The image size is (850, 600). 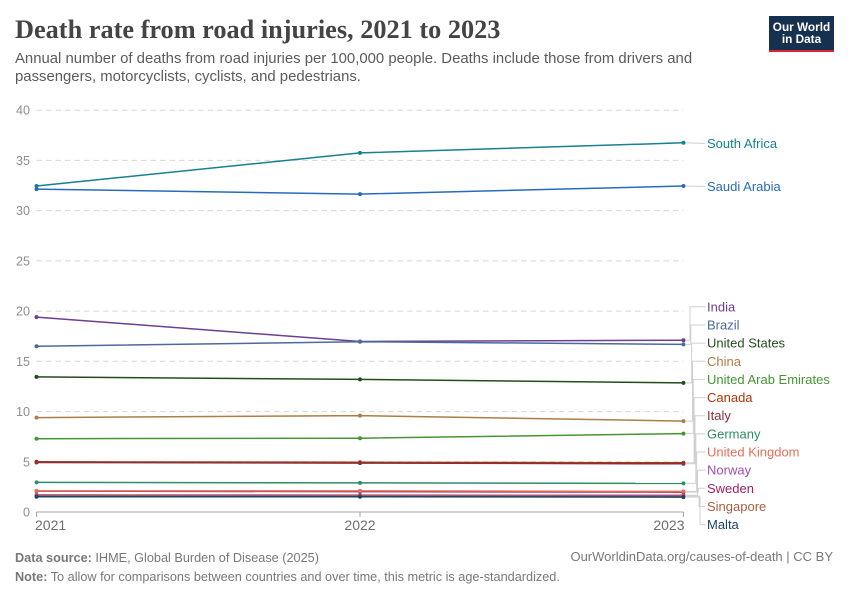 I want to click on svg-text: Canada, so click(x=730, y=397).